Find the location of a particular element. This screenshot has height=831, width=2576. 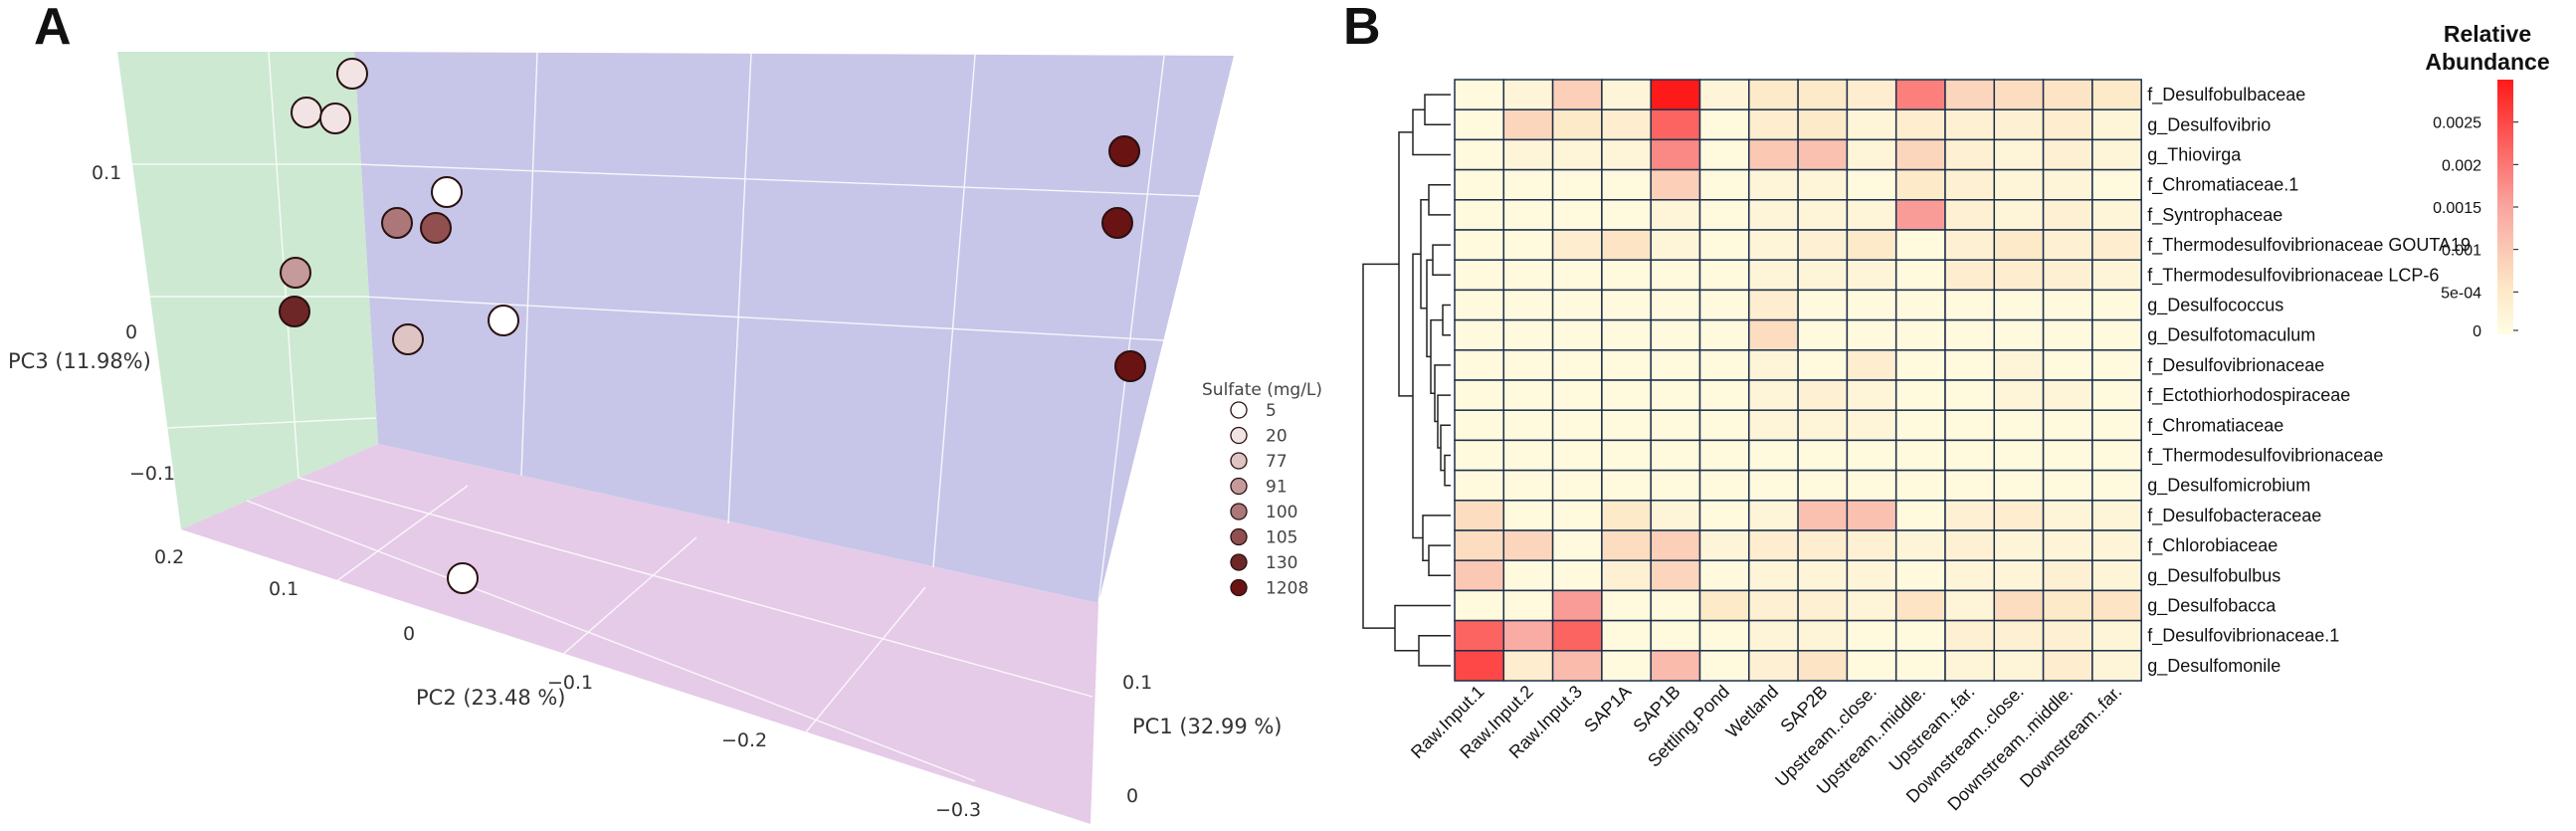

row-label: g_Desulfomonile is located at coordinates (2213, 666).